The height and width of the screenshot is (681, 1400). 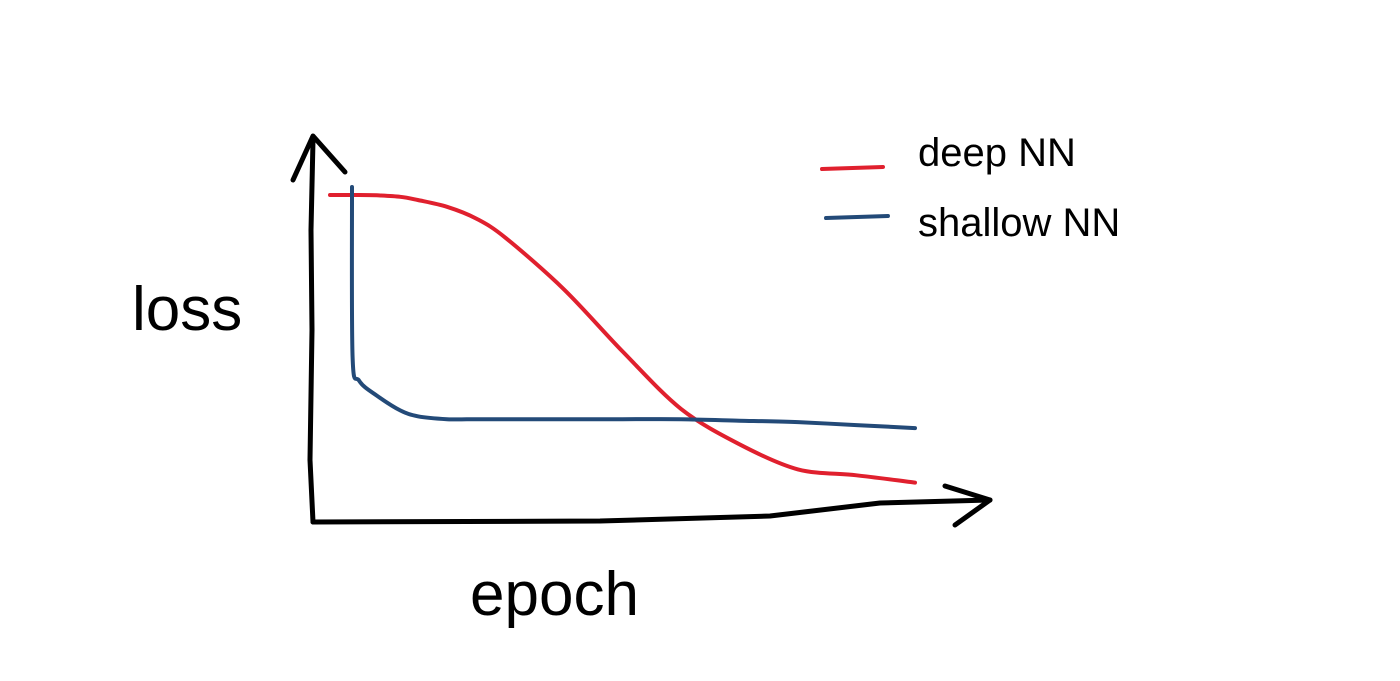 What do you see at coordinates (970, 188) in the screenshot?
I see `legend: deep NN shallow NN` at bounding box center [970, 188].